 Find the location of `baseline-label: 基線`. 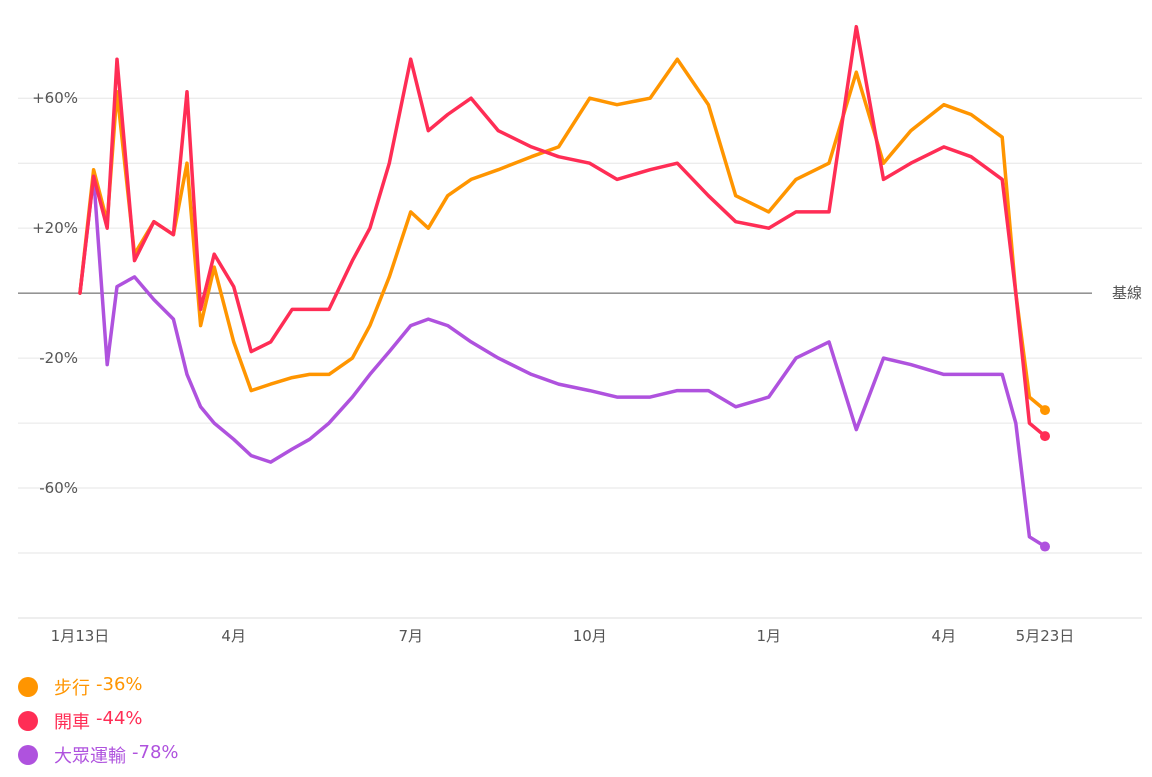

baseline-label: 基線 is located at coordinates (1127, 293).